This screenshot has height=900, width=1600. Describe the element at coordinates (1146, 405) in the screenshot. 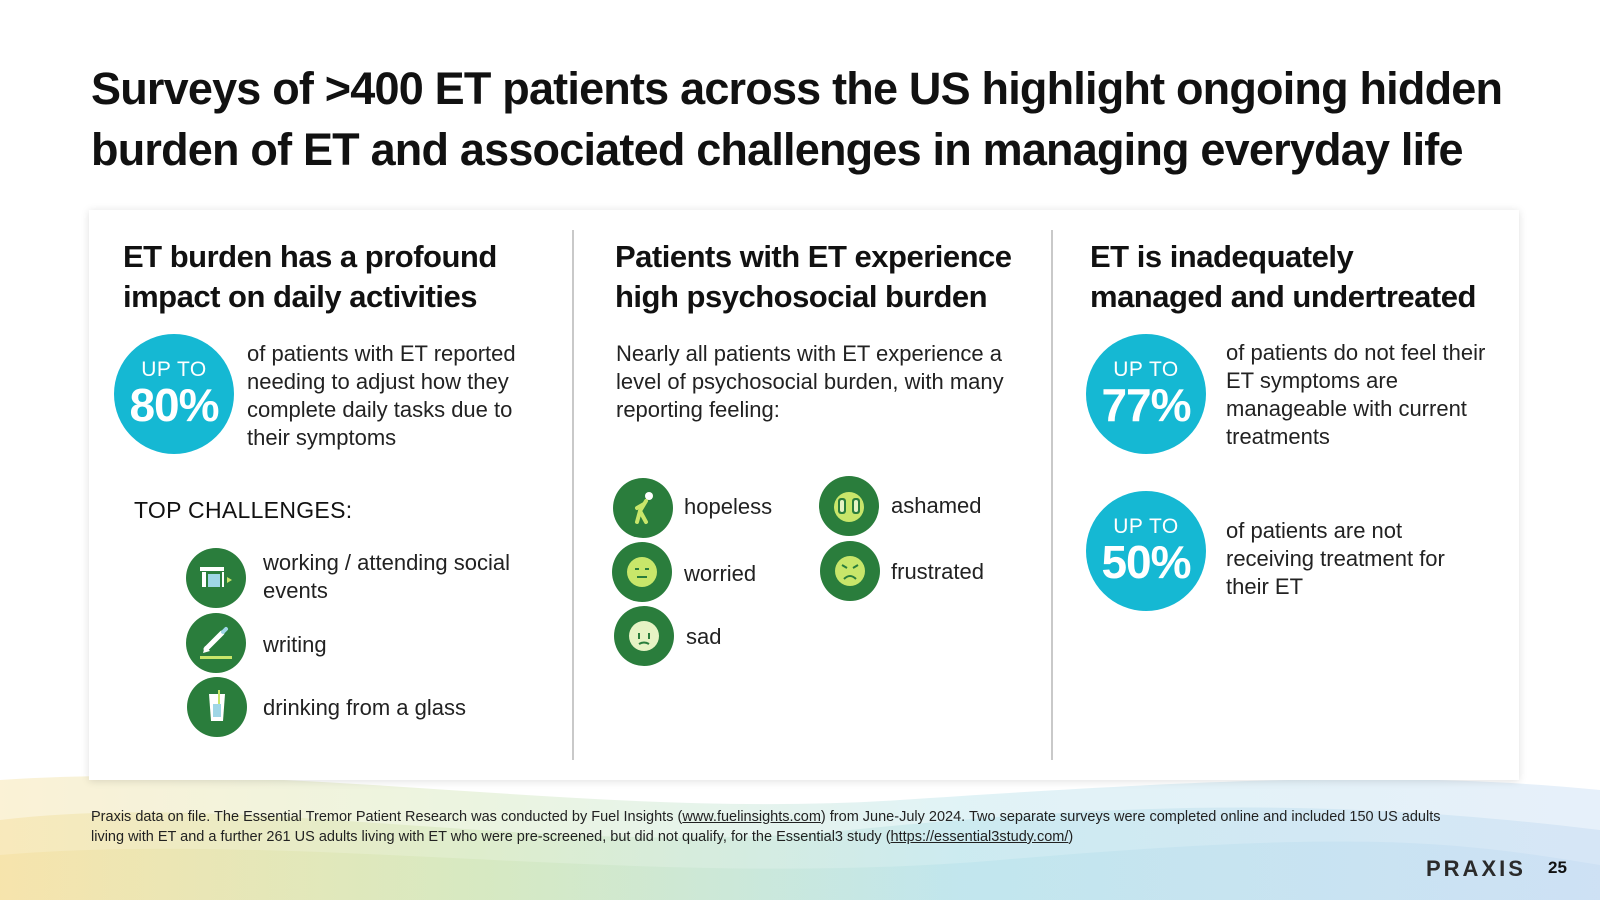

I see `stat-value: 77%` at that location.